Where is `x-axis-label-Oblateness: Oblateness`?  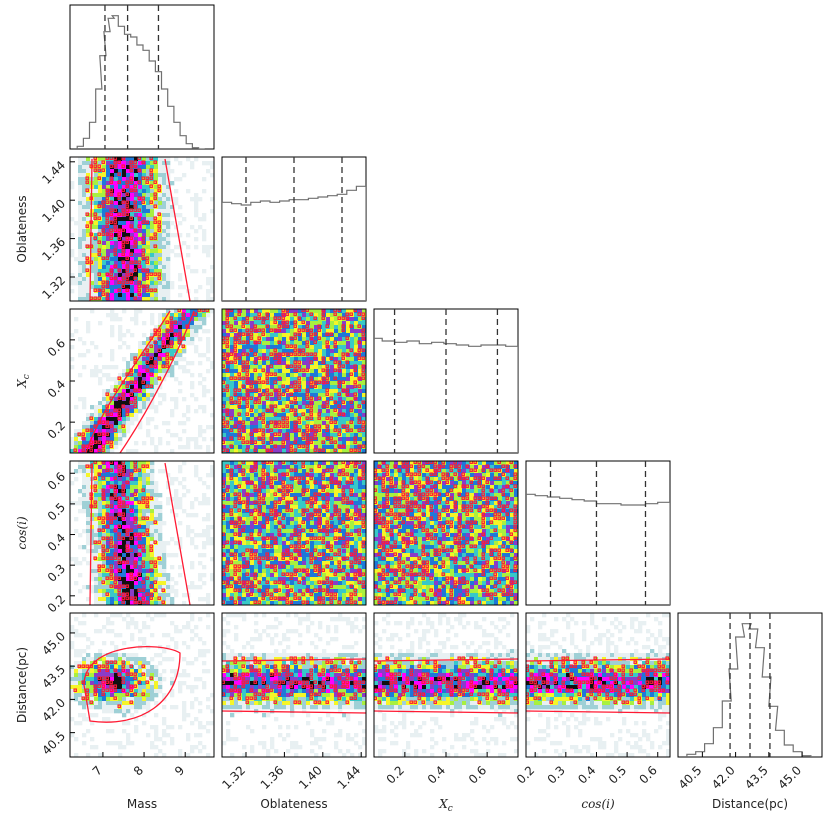 x-axis-label-Oblateness: Oblateness is located at coordinates (293, 804).